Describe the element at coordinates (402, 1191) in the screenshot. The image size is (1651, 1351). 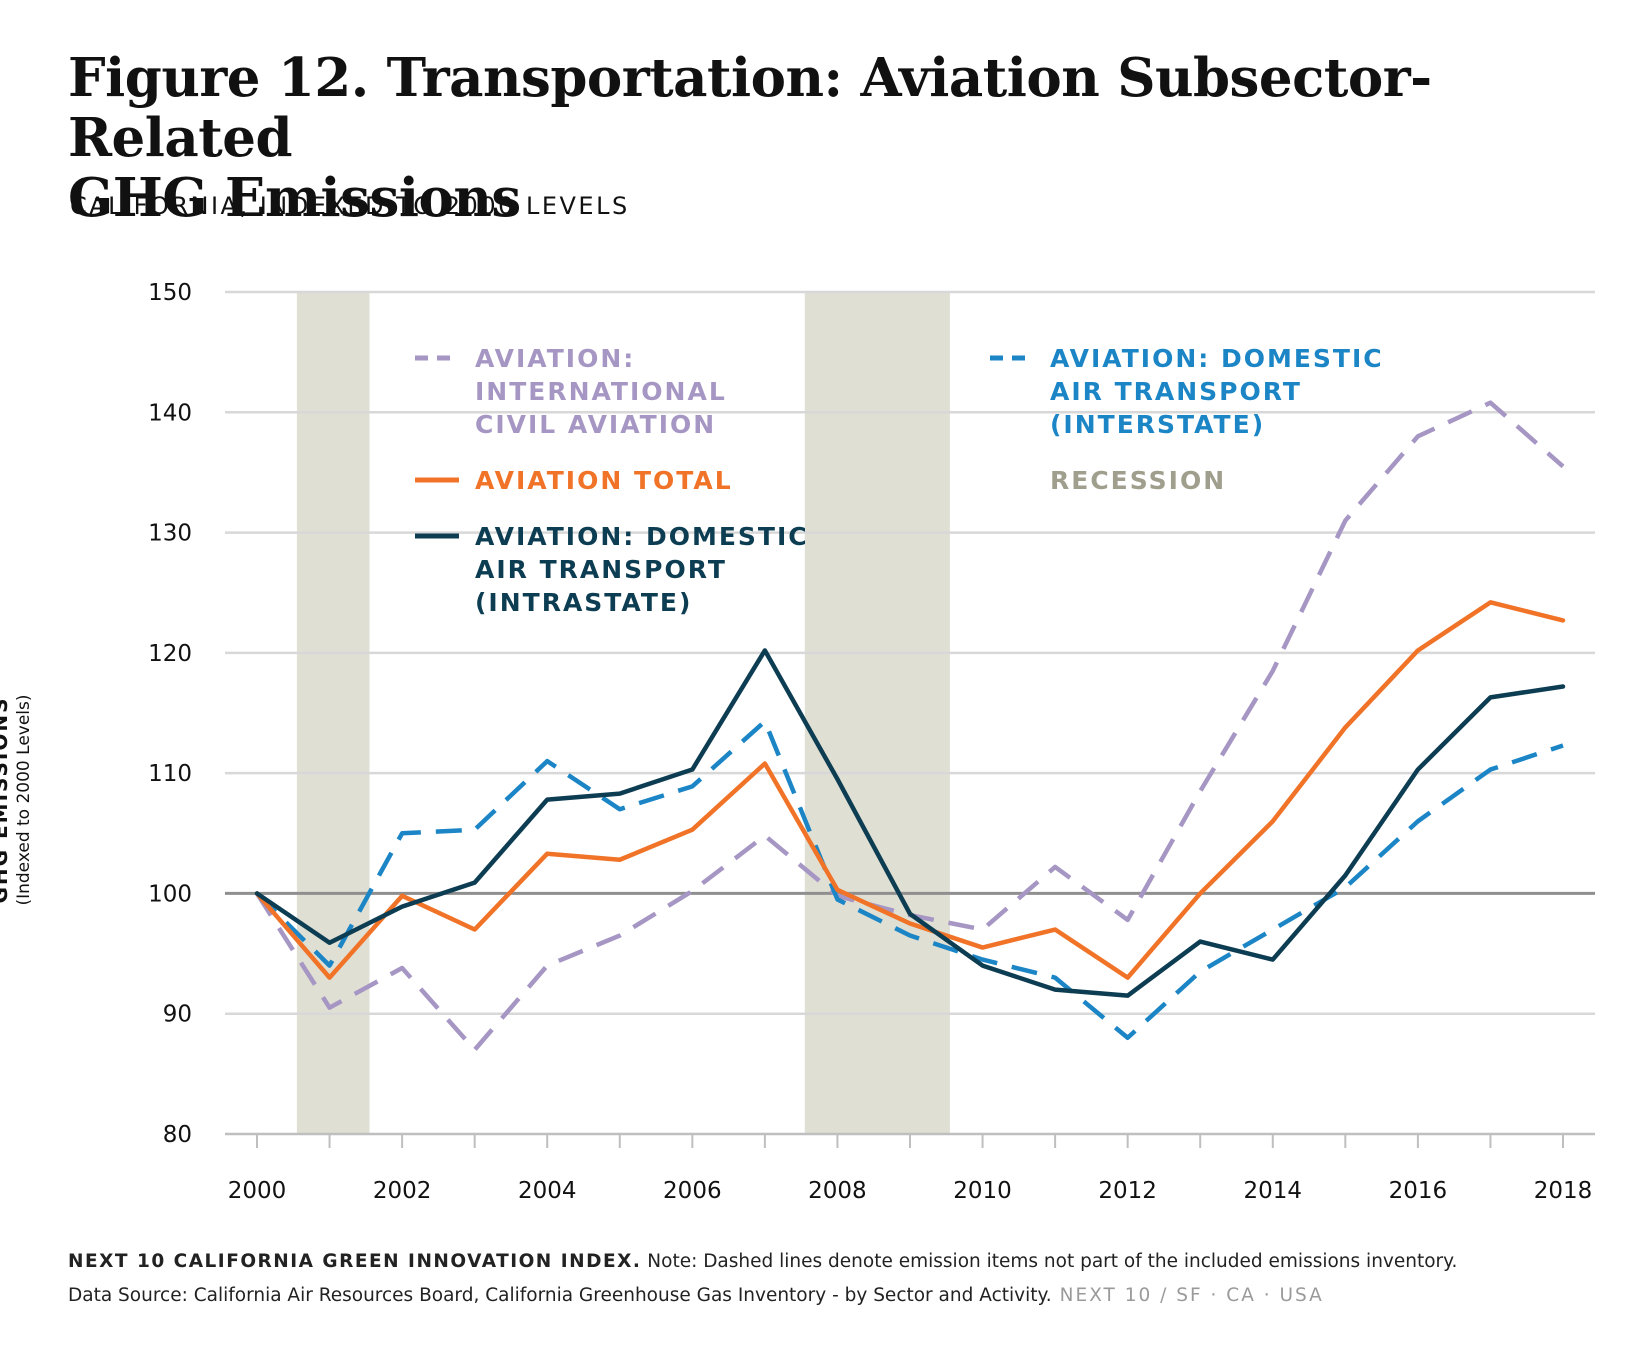
I see `x-tick-label-2002: 2002` at that location.